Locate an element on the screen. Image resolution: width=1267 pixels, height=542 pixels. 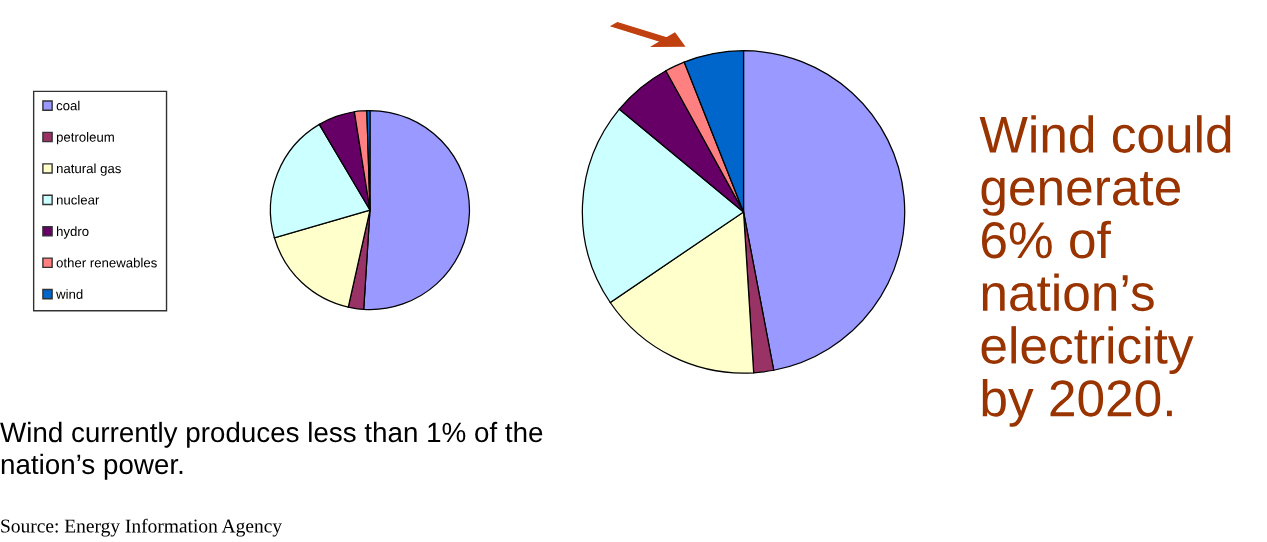
text: Wind could generate 6% of nation’s electricity by 2020. is located at coordinates (1105, 271).